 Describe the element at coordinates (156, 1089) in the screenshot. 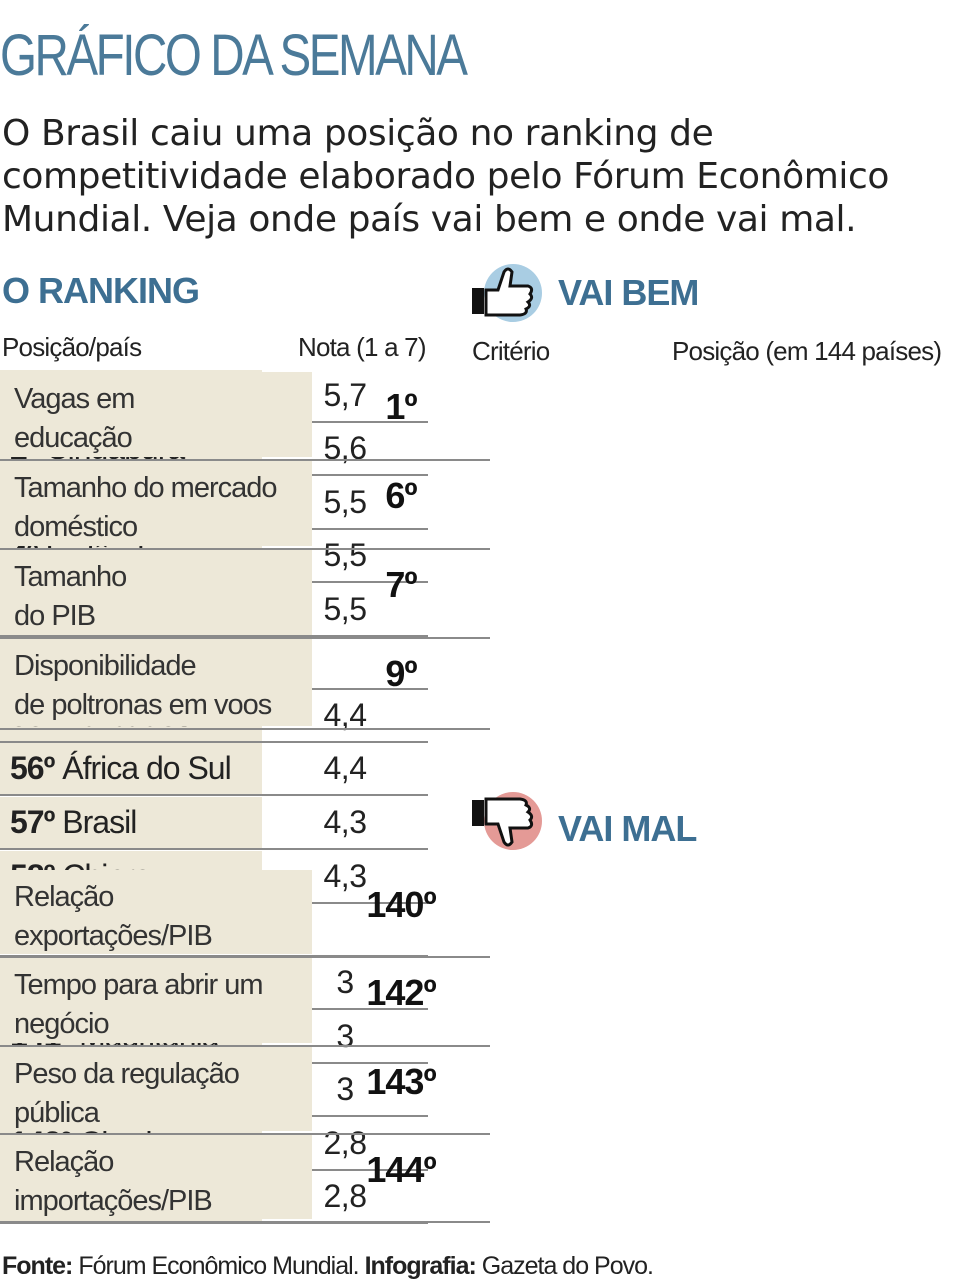

I see `criterion-label: Peso da regulação pública` at that location.